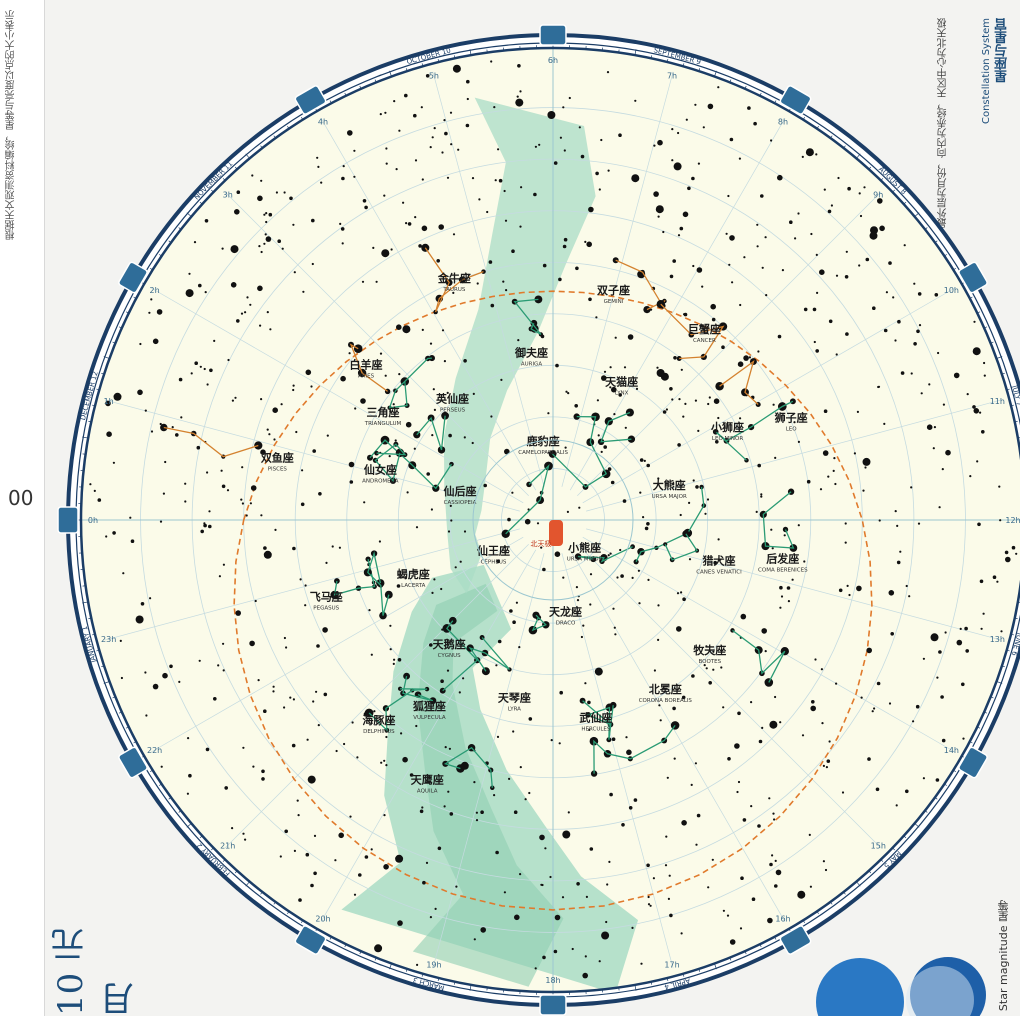 The height and width of the screenshot is (1016, 1020). What do you see at coordinates (514, 698) in the screenshot?
I see `constellation-label: 天琴座` at bounding box center [514, 698].